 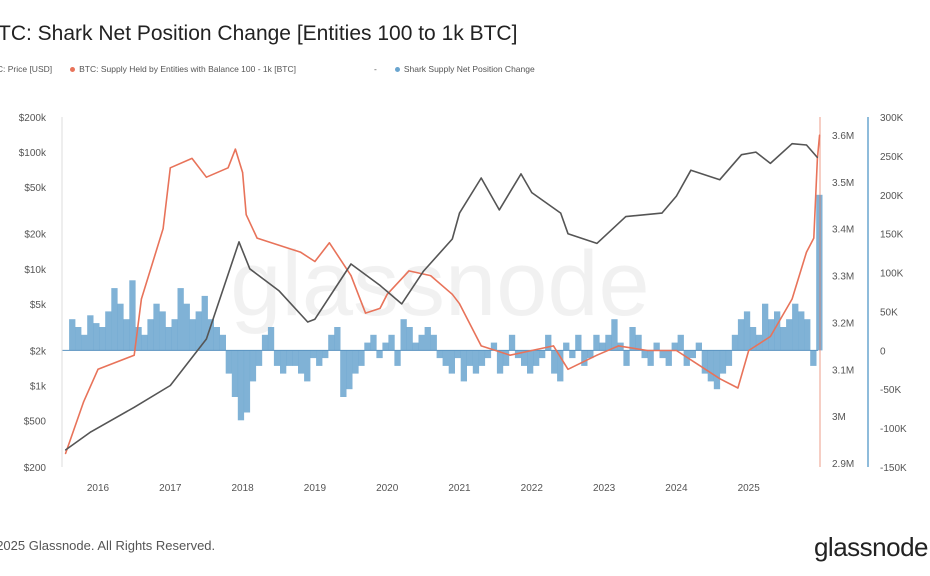 What do you see at coordinates (170, 488) in the screenshot?
I see `x-tick-label: 2017` at bounding box center [170, 488].